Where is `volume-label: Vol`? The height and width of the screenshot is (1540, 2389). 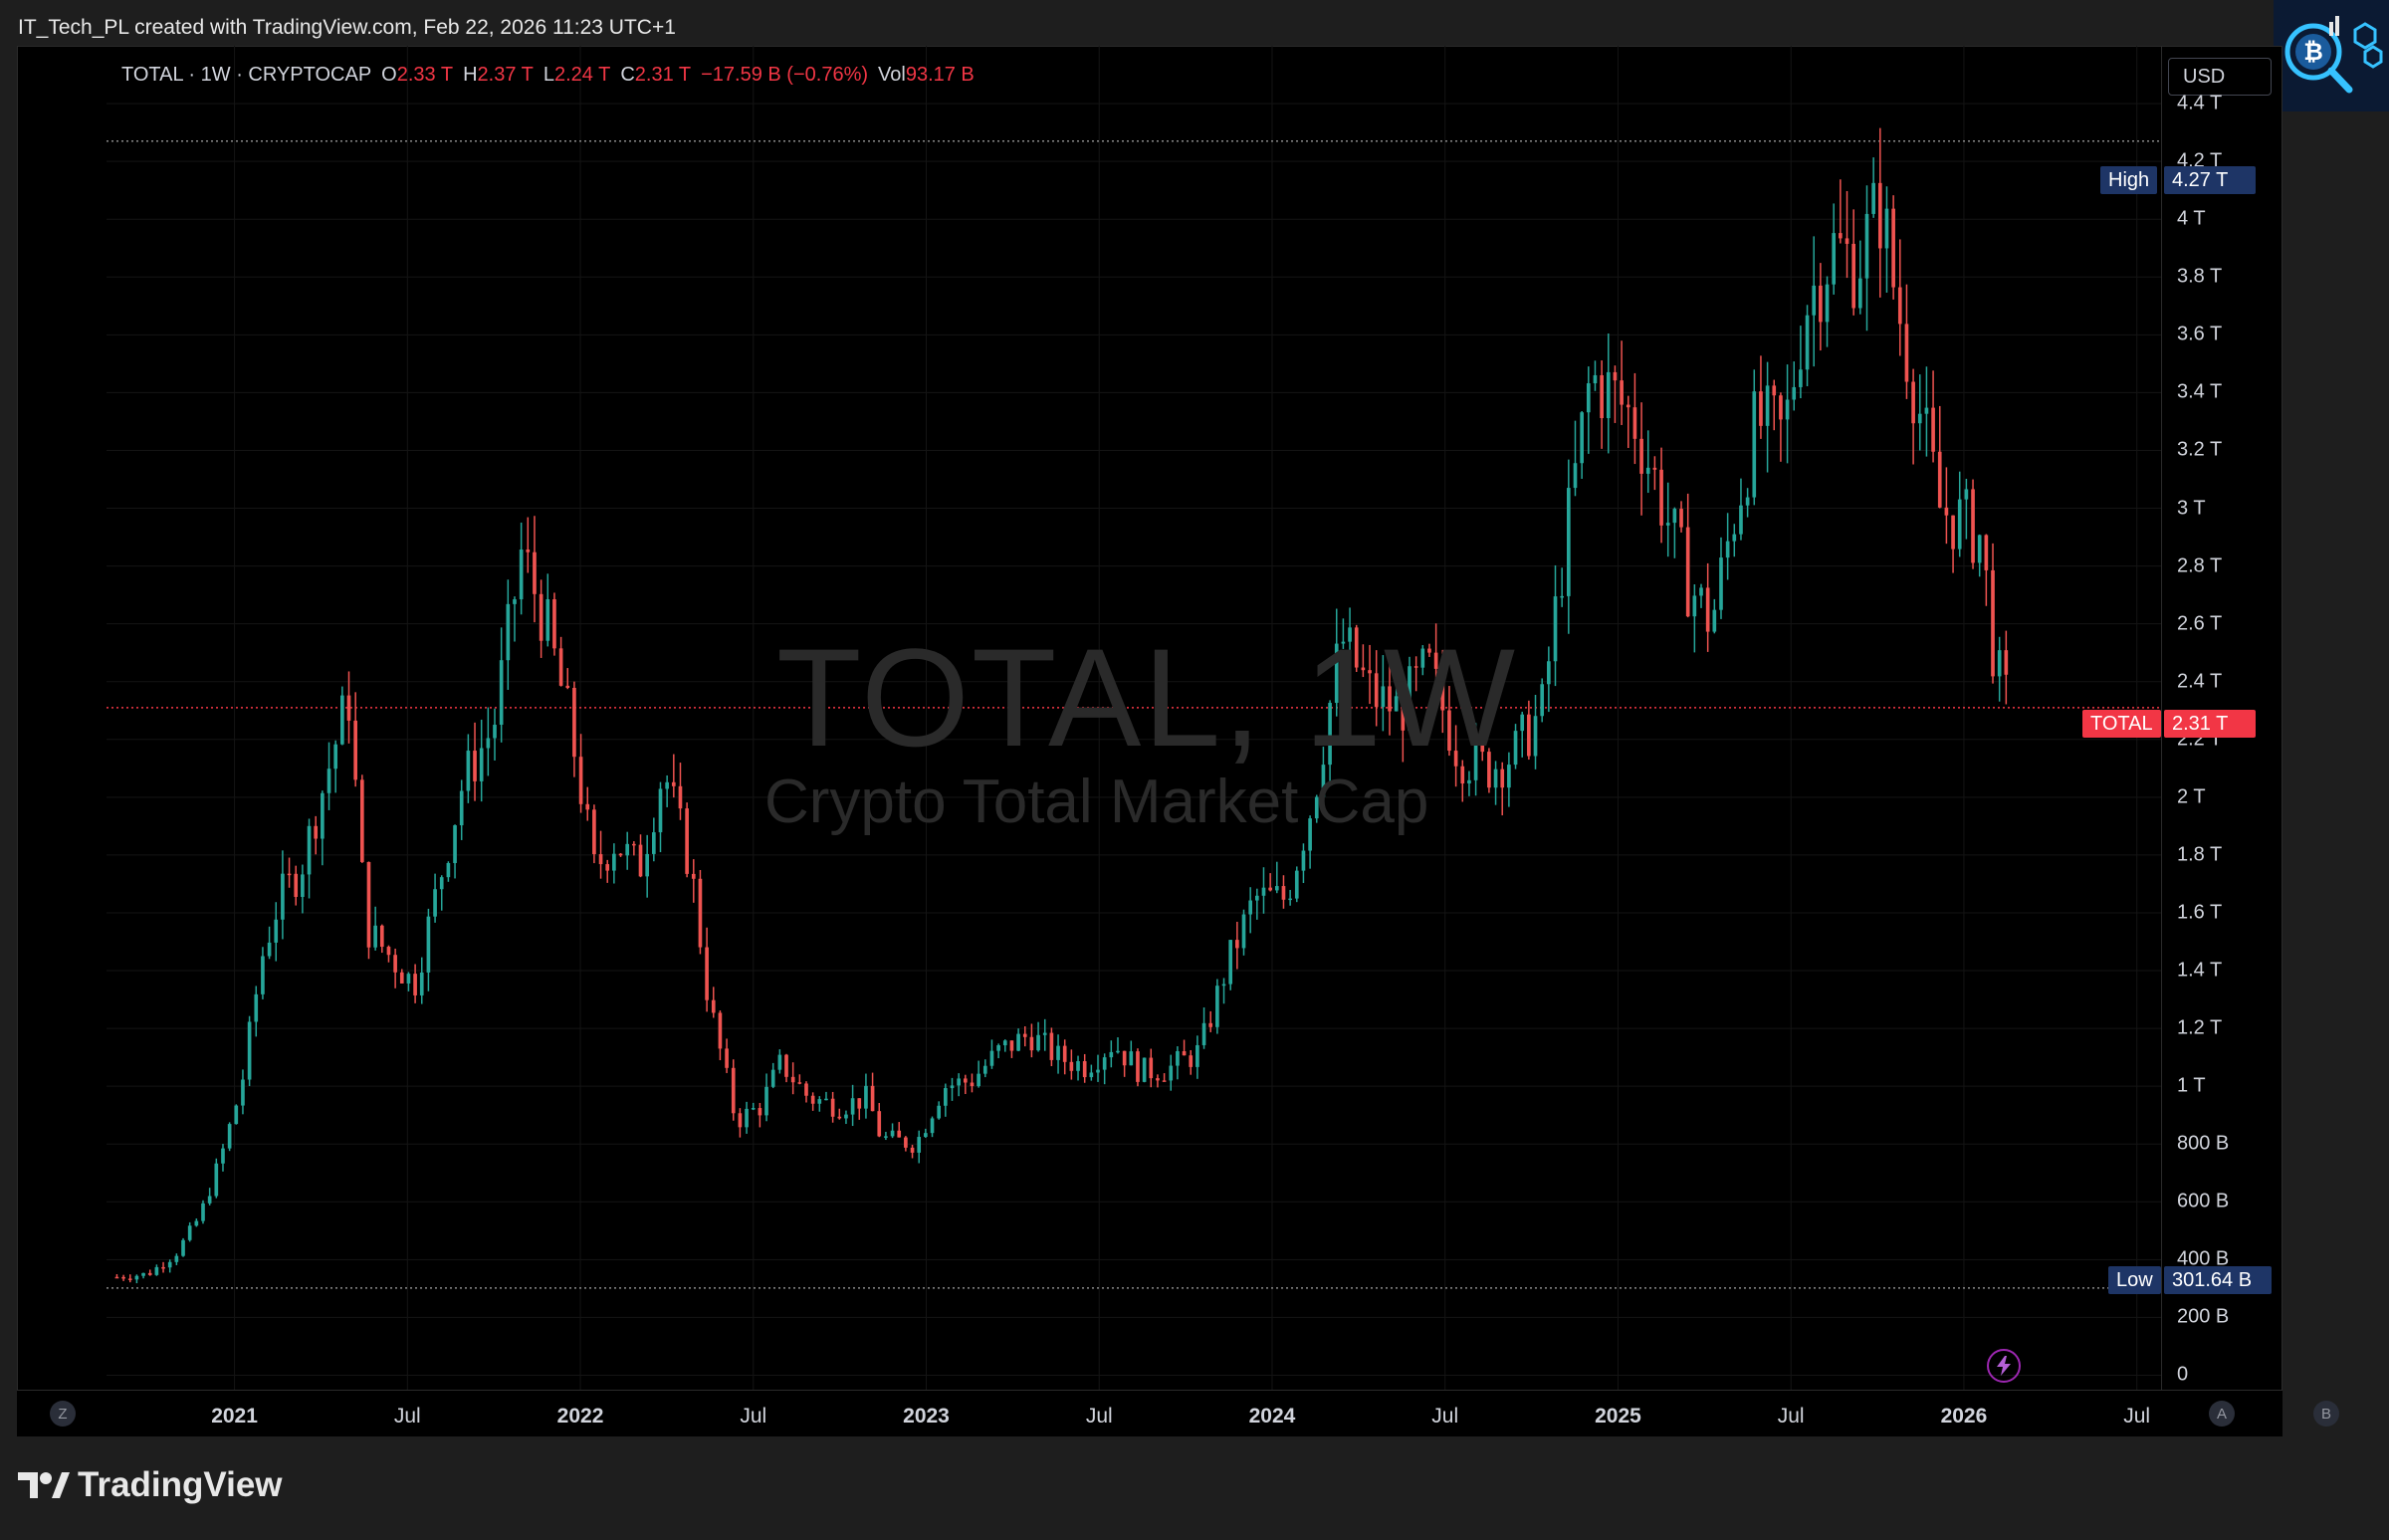 volume-label: Vol is located at coordinates (892, 75).